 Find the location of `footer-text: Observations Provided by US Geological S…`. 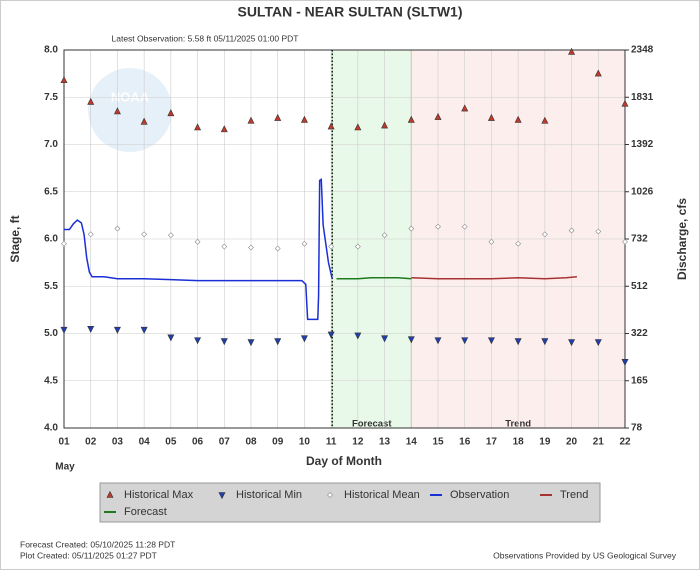

footer-text: Observations Provided by US Geological S… is located at coordinates (585, 555).